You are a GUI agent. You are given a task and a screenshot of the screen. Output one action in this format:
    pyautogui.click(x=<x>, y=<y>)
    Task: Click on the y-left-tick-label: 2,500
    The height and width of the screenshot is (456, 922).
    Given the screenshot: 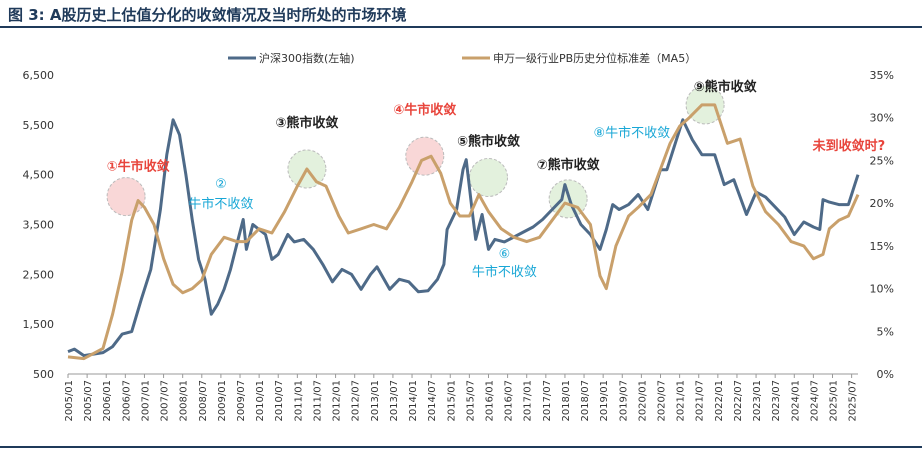 What is the action you would take?
    pyautogui.click(x=39, y=274)
    